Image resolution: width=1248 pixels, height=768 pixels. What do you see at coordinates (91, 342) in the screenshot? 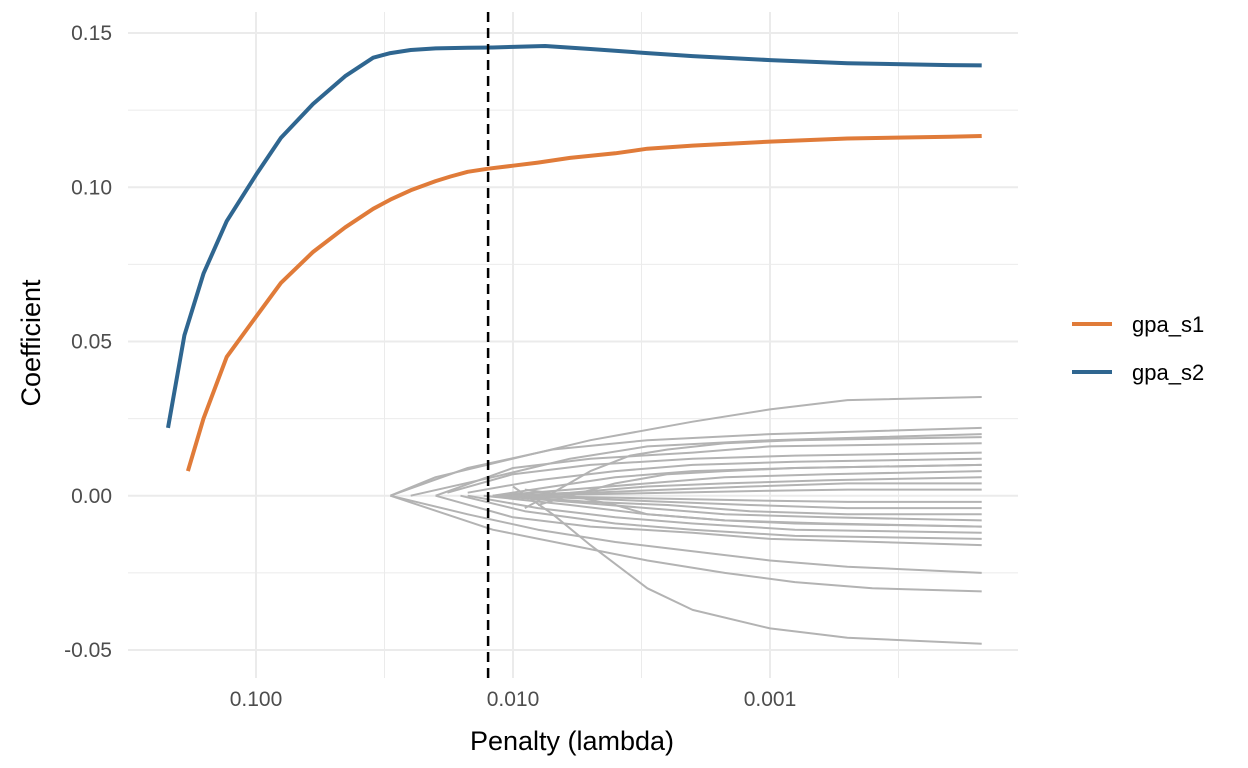
I see `y-tick-label: 0.05` at bounding box center [91, 342].